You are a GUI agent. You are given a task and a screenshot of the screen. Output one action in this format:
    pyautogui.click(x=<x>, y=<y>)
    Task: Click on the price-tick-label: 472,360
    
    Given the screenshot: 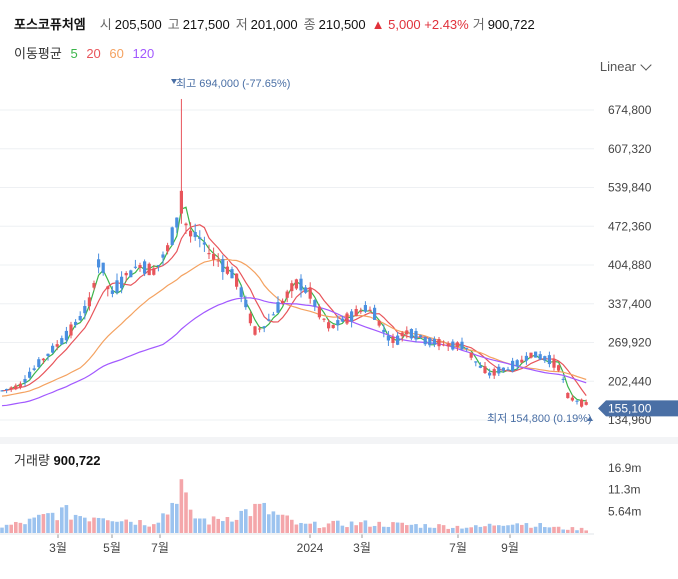 What is the action you would take?
    pyautogui.click(x=630, y=226)
    